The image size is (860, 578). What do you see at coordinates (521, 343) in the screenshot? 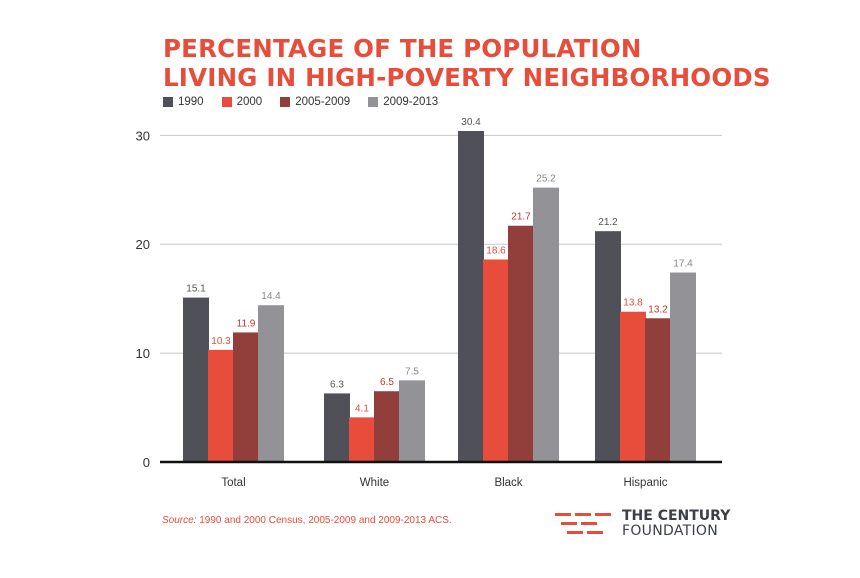
I see `bar-black-2005-2009` at bounding box center [521, 343].